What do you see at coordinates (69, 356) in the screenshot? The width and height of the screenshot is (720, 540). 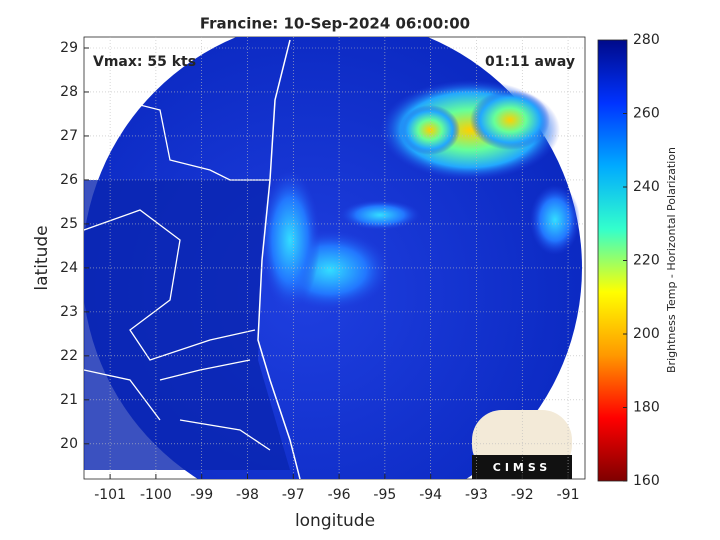 I see `y-tick-label: 22` at bounding box center [69, 356].